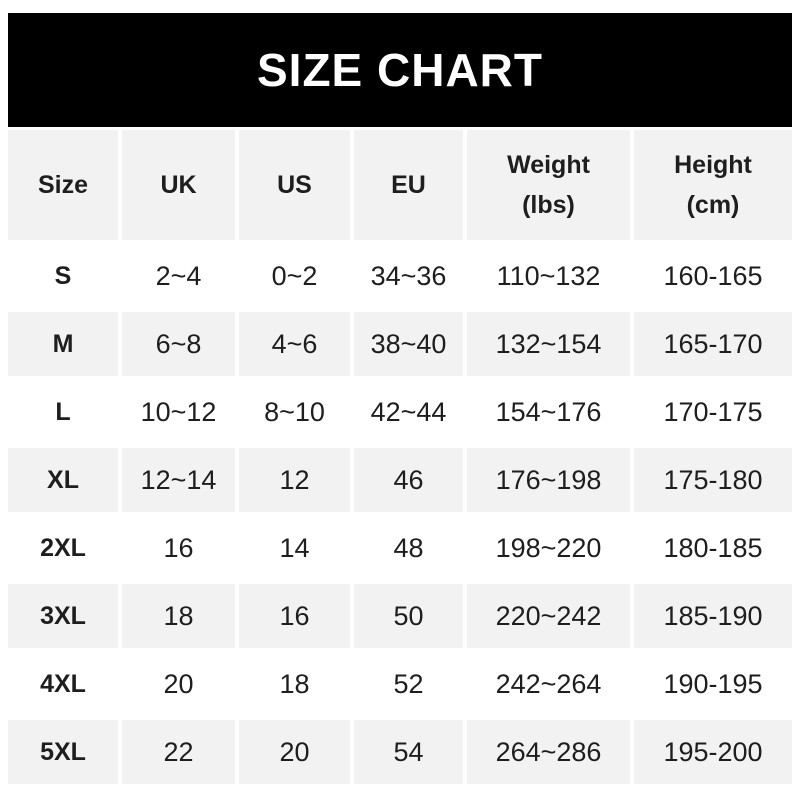  What do you see at coordinates (63, 344) in the screenshot?
I see `cell-size: M` at bounding box center [63, 344].